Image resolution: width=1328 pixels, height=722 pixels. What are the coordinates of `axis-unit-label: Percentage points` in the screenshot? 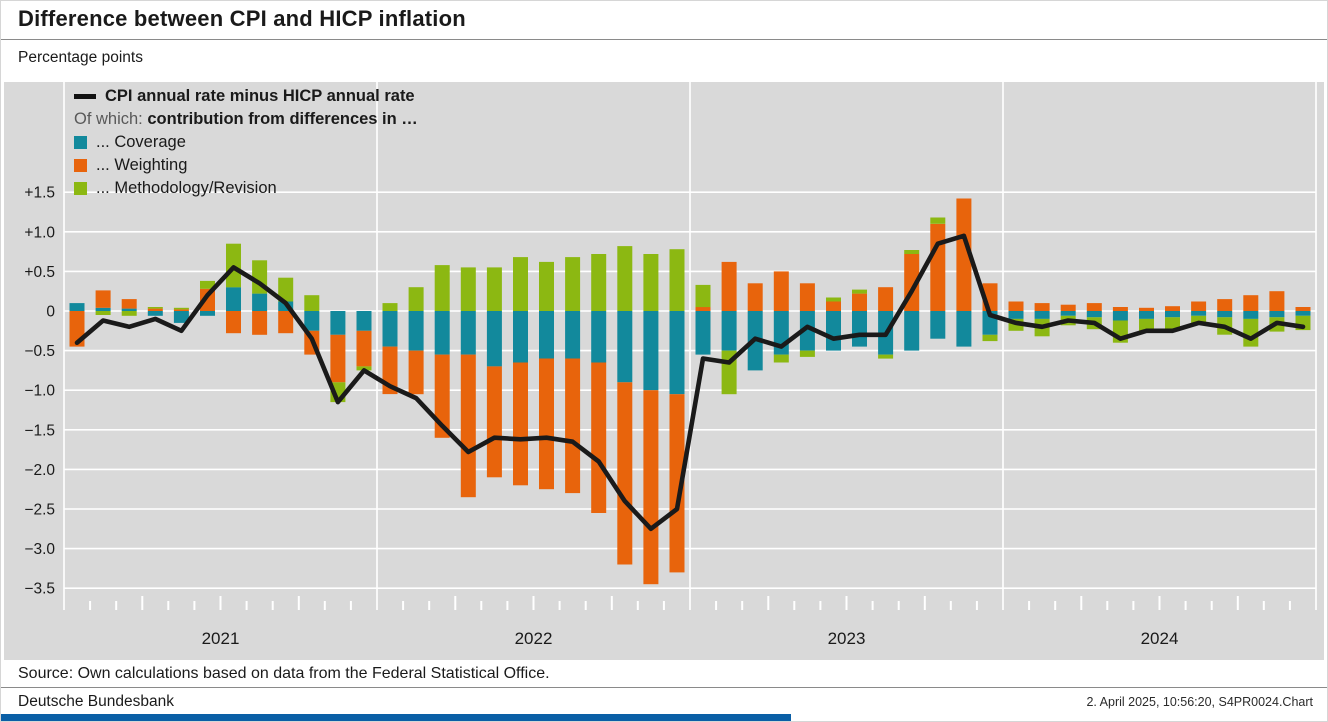 It's located at (80, 57).